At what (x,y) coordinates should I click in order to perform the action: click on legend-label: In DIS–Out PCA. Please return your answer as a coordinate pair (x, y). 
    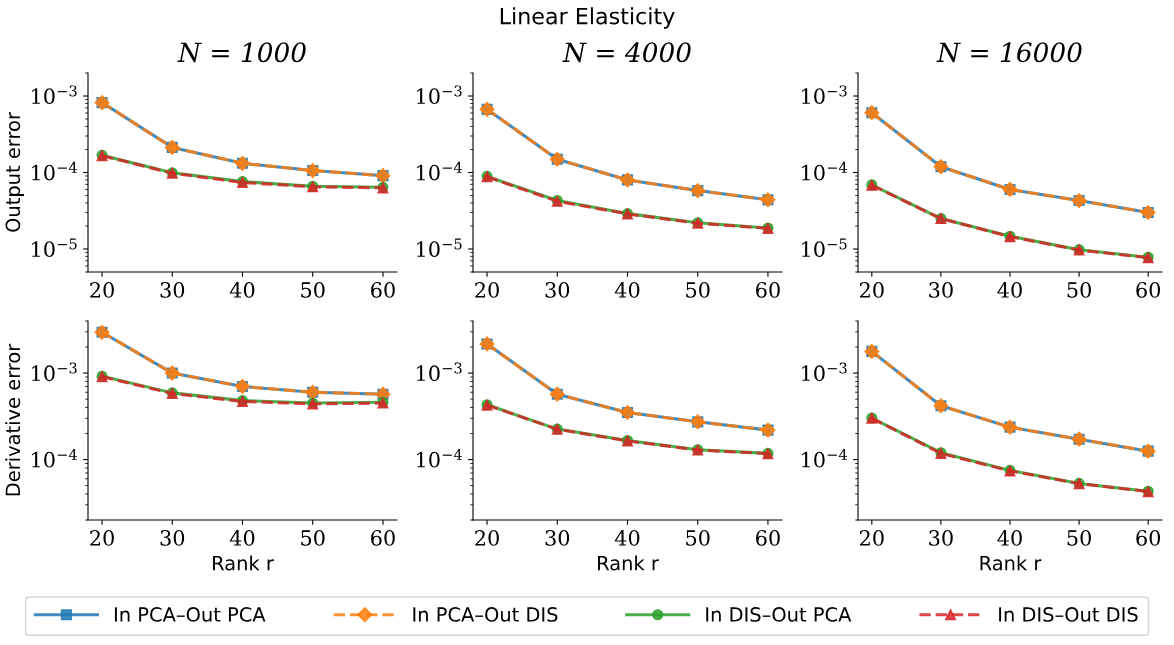
    Looking at the image, I should click on (779, 614).